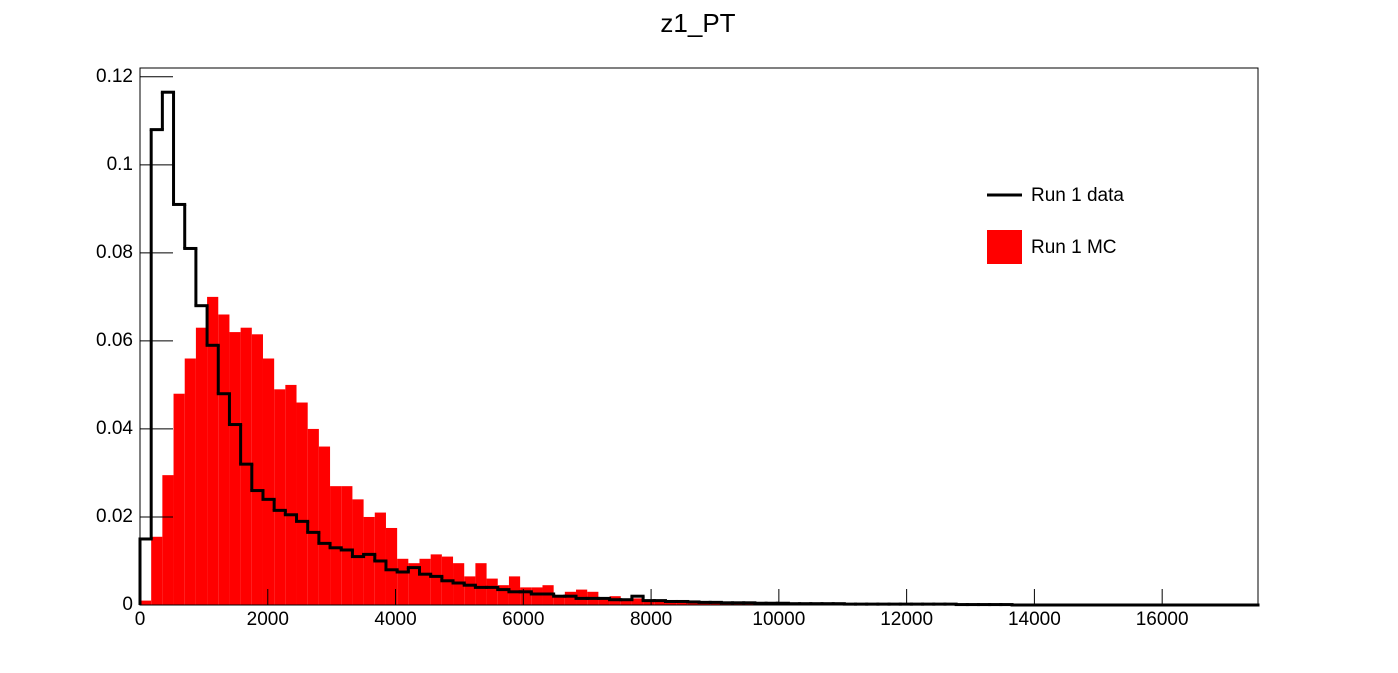 The image size is (1398, 673). I want to click on x-tick-label: 4000, so click(395, 619).